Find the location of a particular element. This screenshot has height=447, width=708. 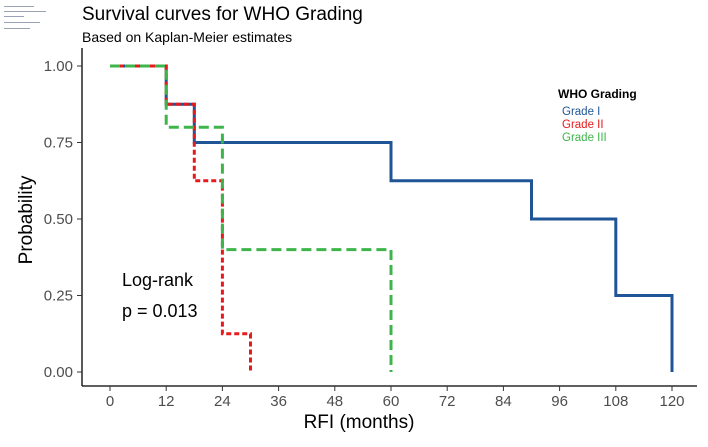

p-value-label: p = 0.013 is located at coordinates (160, 311).